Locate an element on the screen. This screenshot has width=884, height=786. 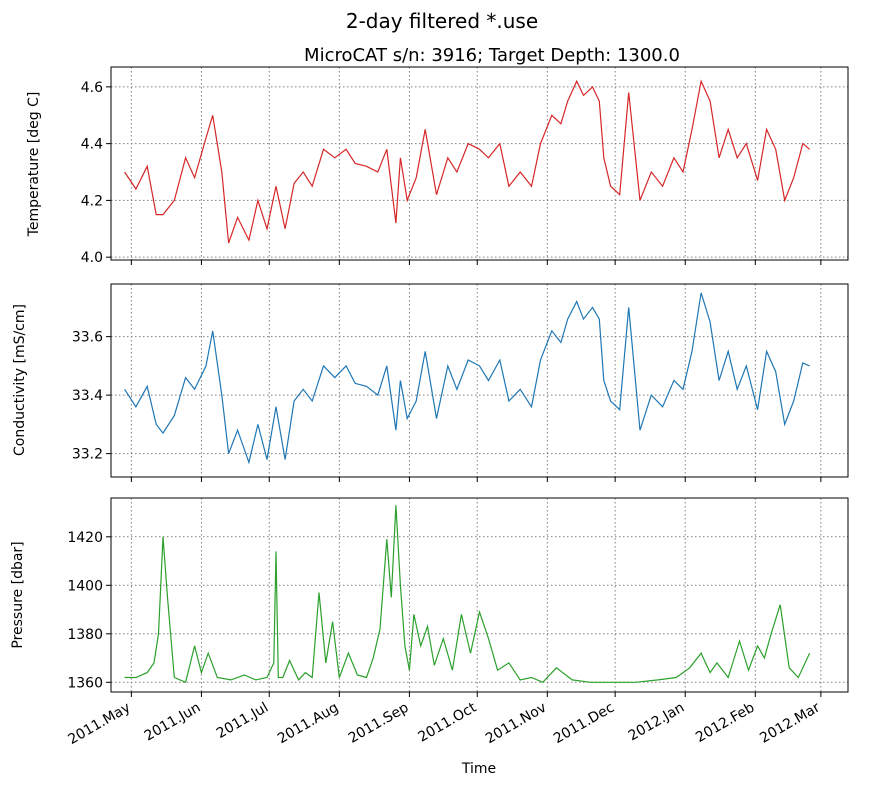
temperature-ylabel: Temperature [deg C] is located at coordinates (34, 165).